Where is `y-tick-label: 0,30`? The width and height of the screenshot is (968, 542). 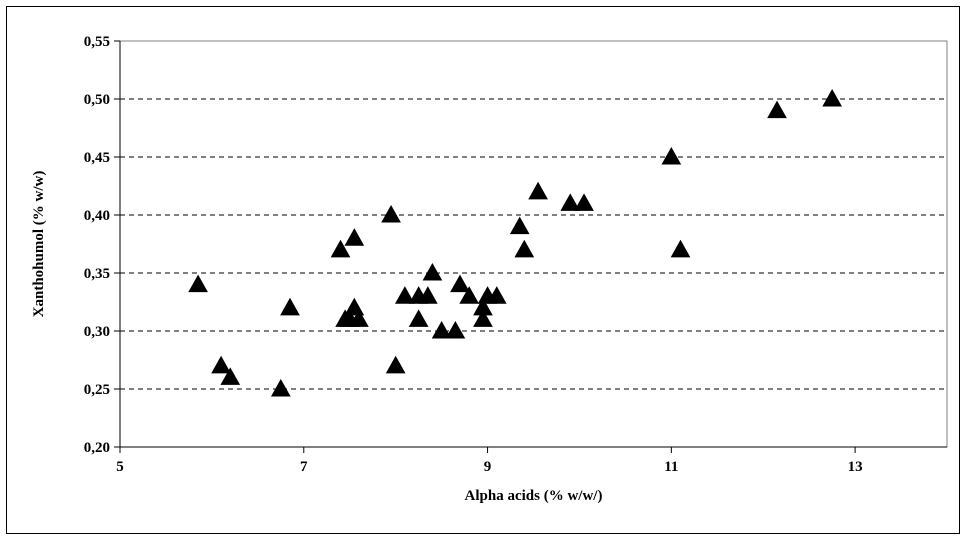 y-tick-label: 0,30 is located at coordinates (97, 332).